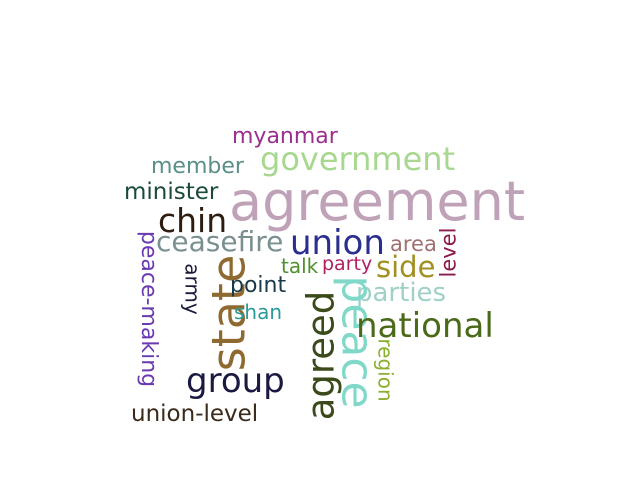  I want to click on word-national: national, so click(425, 326).